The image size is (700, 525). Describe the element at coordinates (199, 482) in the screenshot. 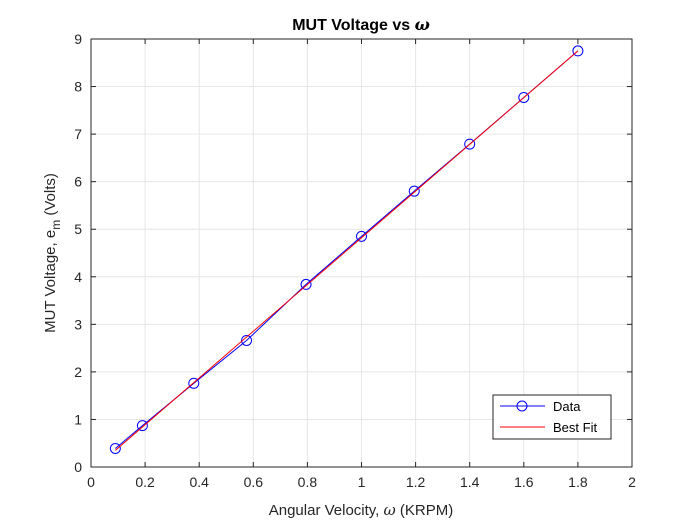

I see `x-tick-label: 0.4` at that location.